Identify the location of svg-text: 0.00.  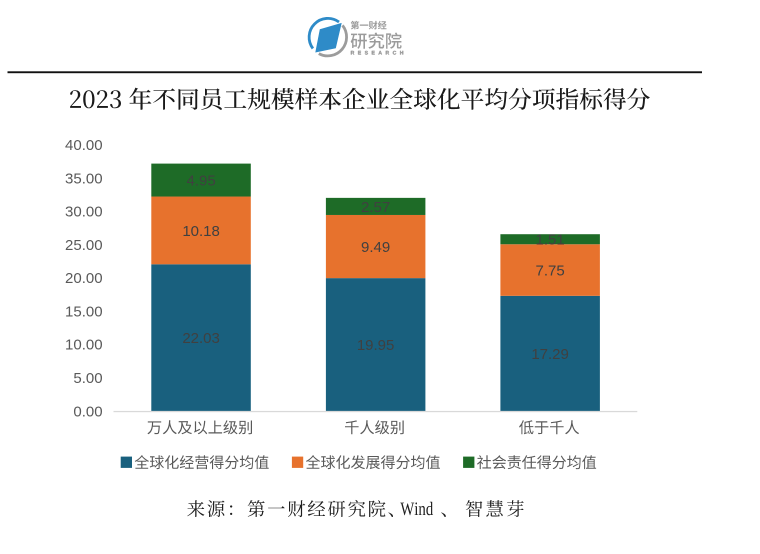
(87, 411).